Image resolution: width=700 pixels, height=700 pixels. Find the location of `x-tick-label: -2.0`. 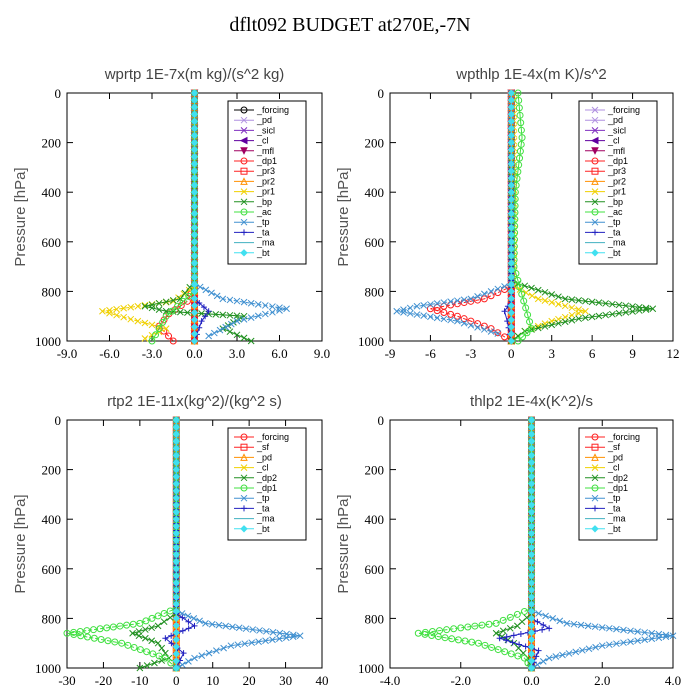

x-tick-label: -2.0 is located at coordinates (460, 680).